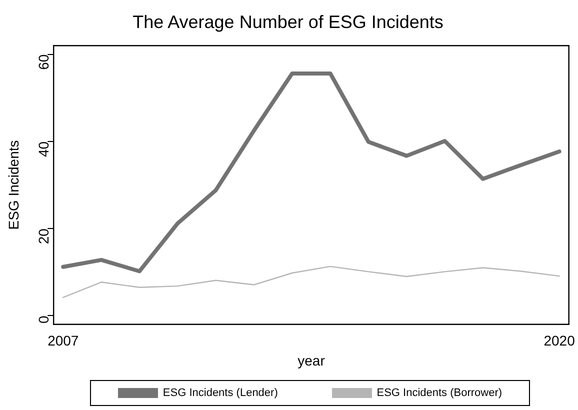 This screenshot has height=410, width=578. What do you see at coordinates (43, 319) in the screenshot?
I see `y-tick-label: 0` at bounding box center [43, 319].